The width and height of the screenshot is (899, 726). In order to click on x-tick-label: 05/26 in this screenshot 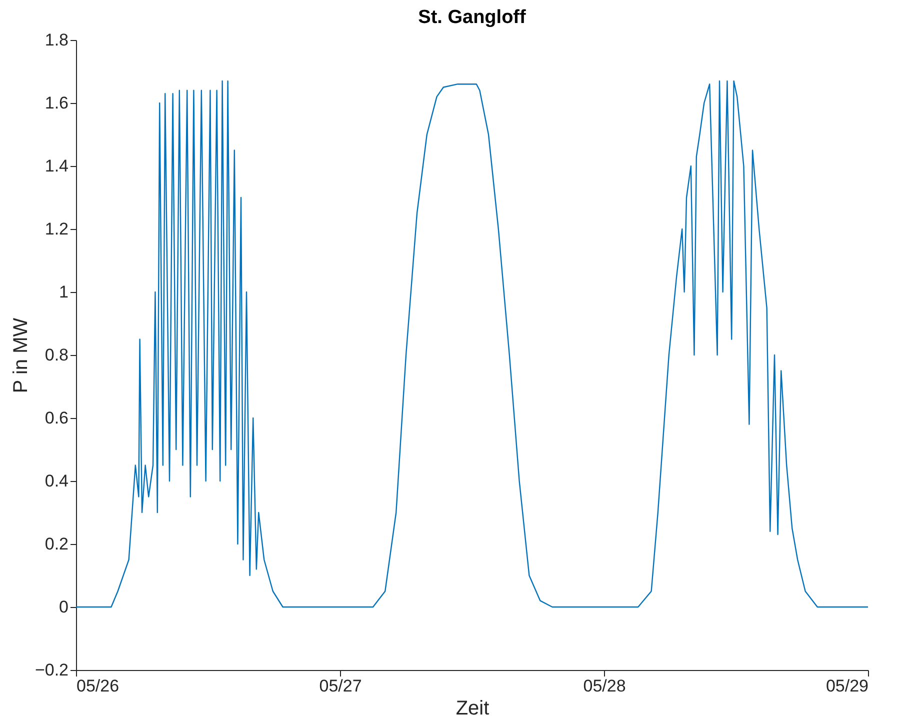, I will do `click(98, 686)`.